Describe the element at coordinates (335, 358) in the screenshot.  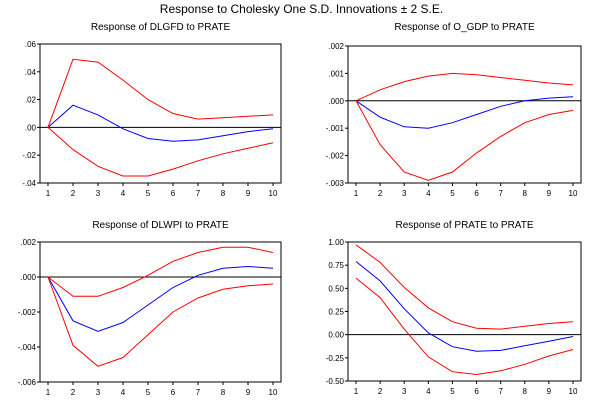
I see `y-tick-label: -0.25` at that location.